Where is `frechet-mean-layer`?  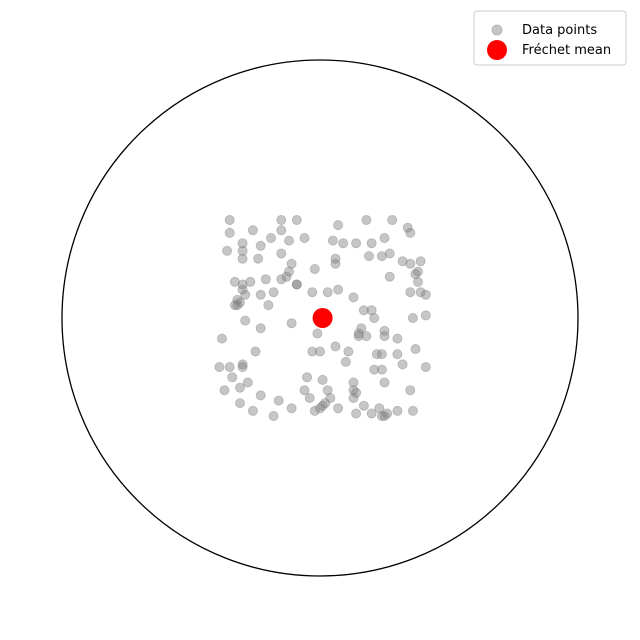 frechet-mean-layer is located at coordinates (322, 318).